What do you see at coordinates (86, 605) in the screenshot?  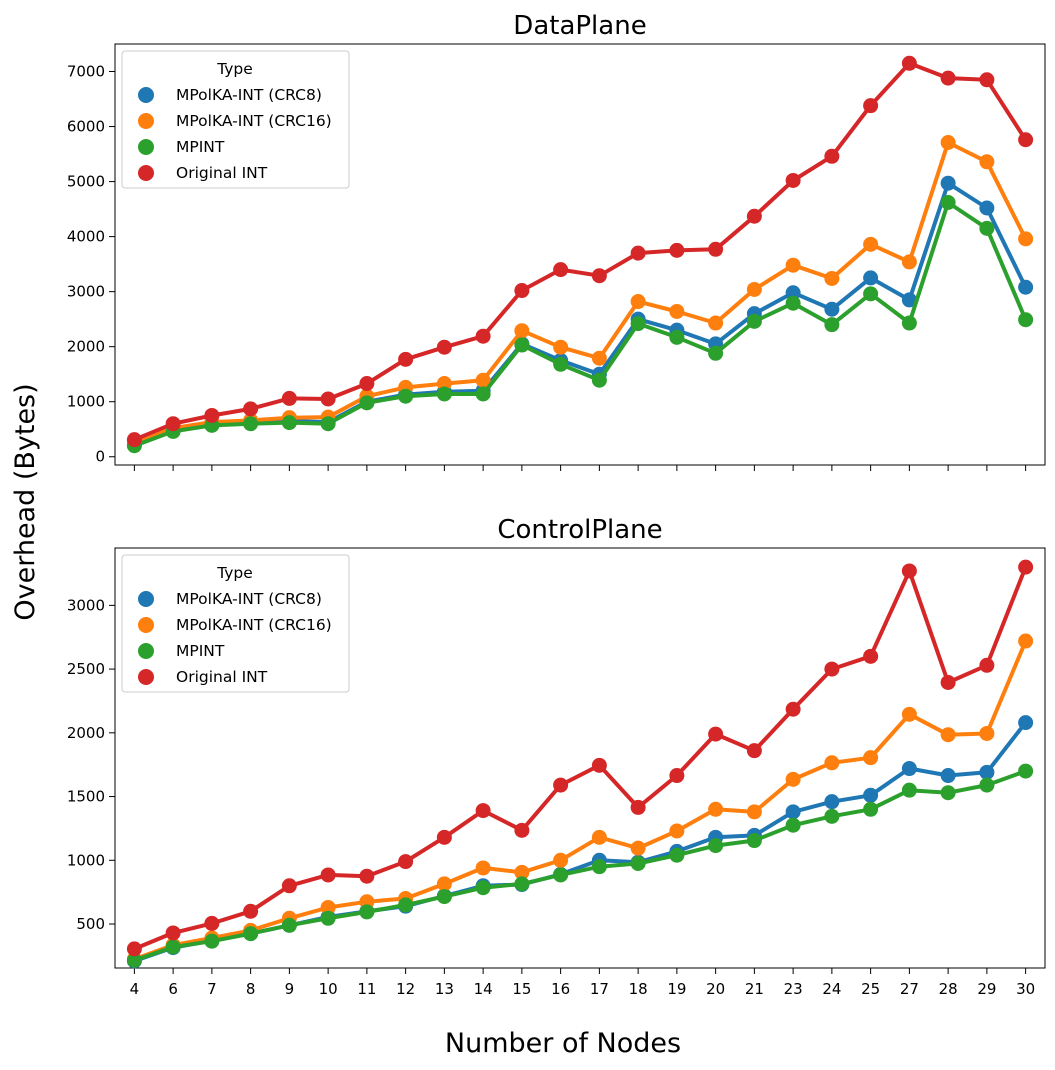 I see `y-tick-label: 3000` at bounding box center [86, 605].